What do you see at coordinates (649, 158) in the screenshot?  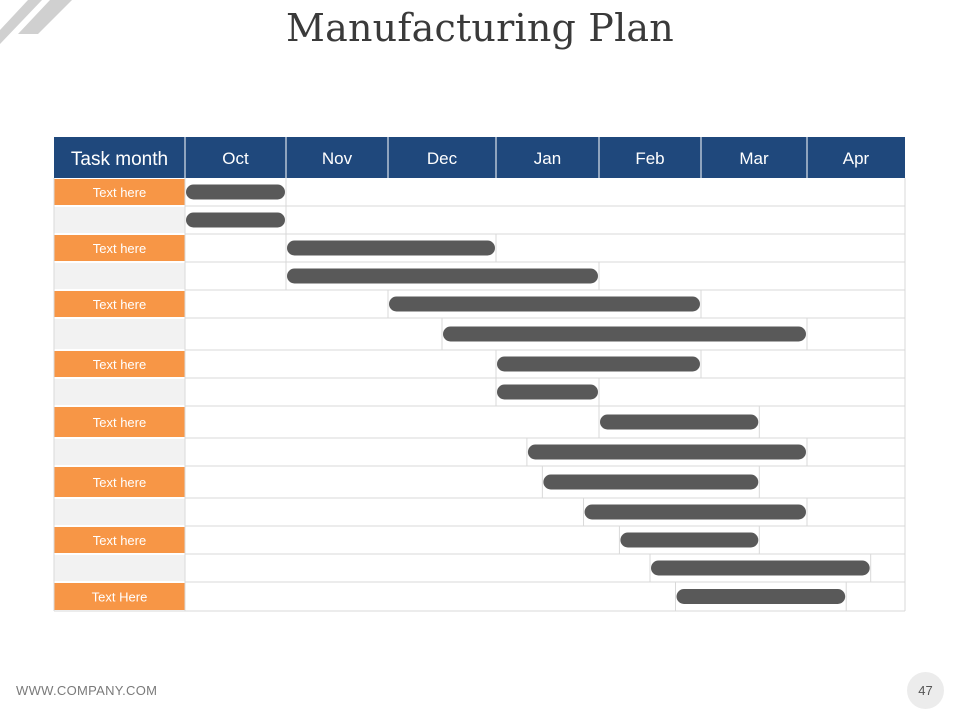 I see `month-label-feb: Feb` at bounding box center [649, 158].